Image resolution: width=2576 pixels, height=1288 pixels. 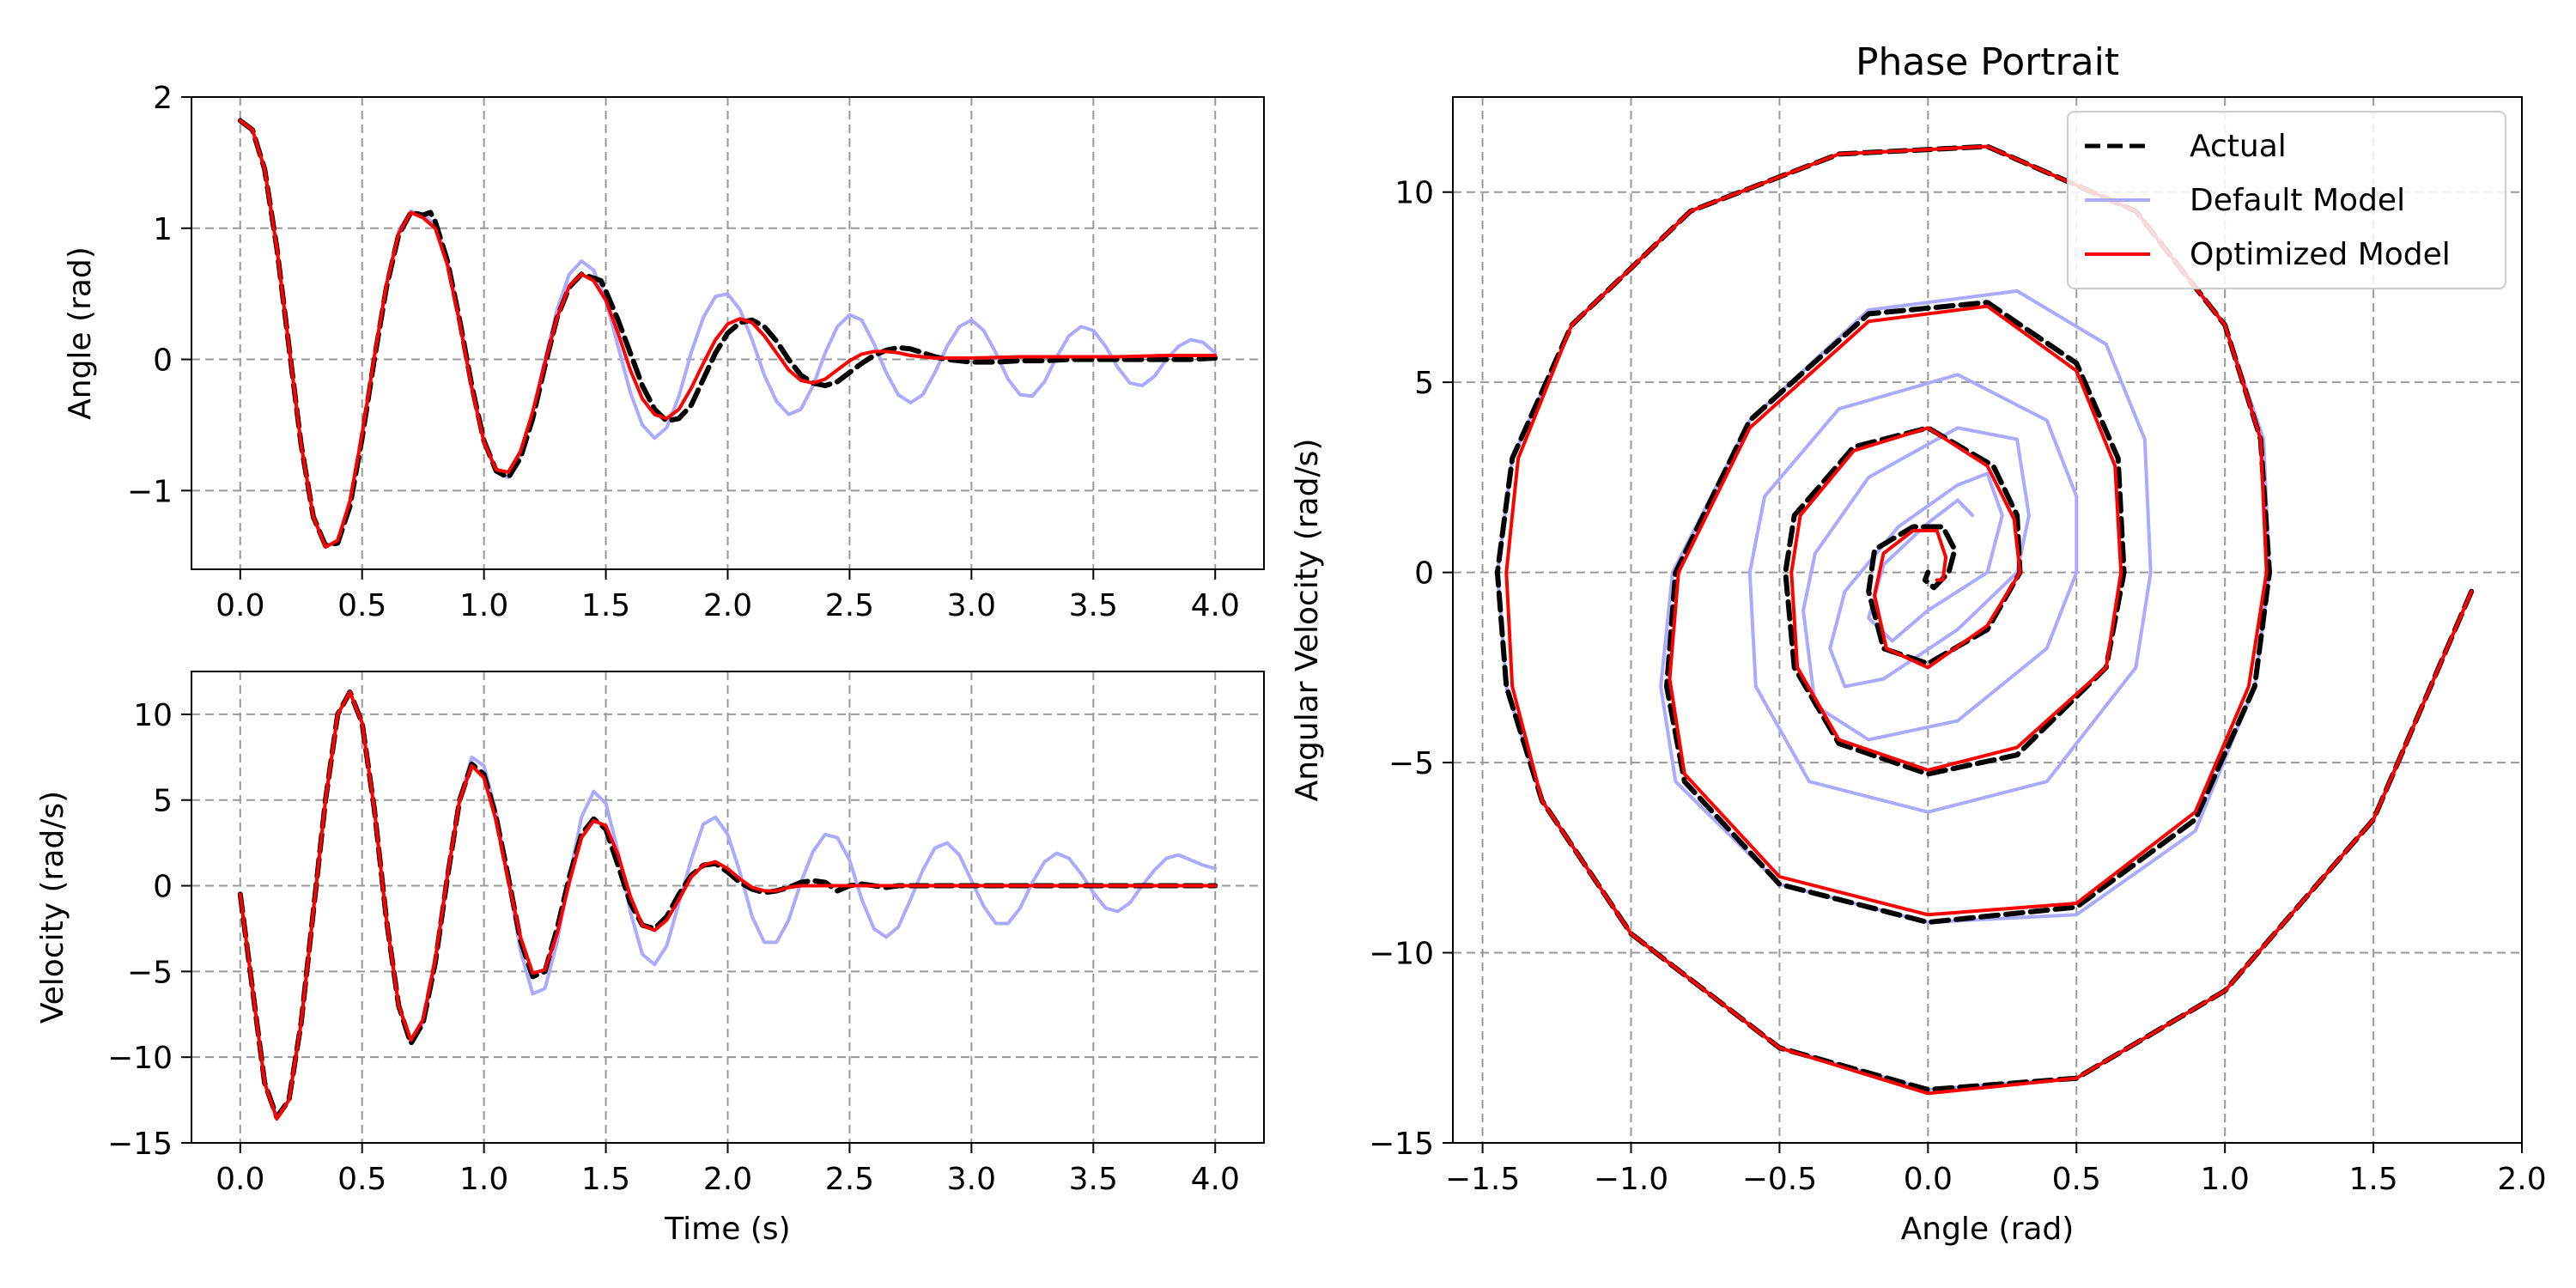 I want to click on legend-label-optimized: Optimized Model, so click(x=2320, y=254).